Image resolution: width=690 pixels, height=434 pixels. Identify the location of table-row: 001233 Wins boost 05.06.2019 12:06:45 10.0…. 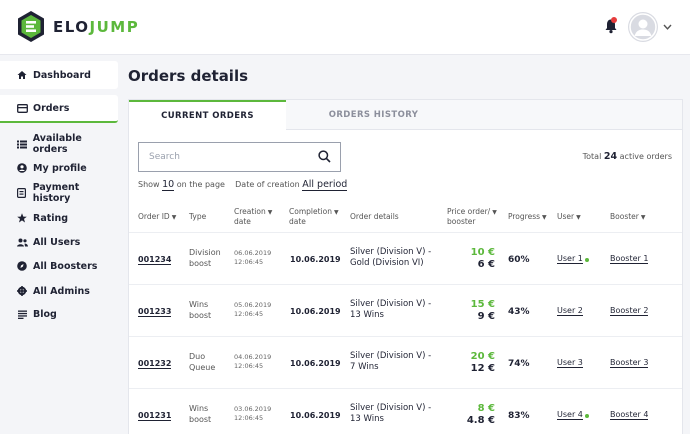
(405, 310).